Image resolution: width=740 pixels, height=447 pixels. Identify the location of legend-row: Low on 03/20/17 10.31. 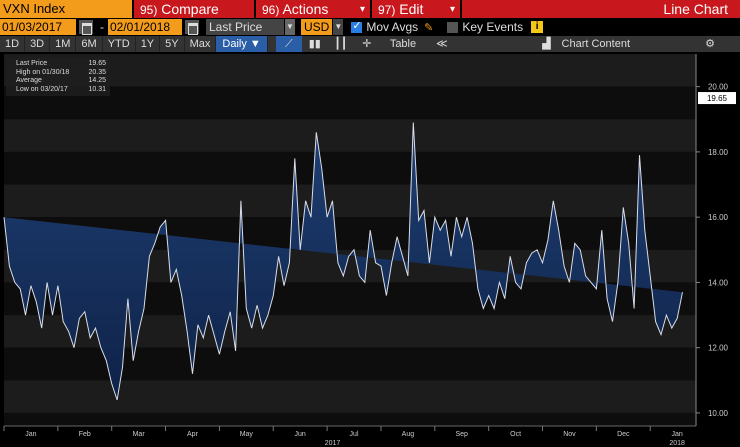
(58, 90).